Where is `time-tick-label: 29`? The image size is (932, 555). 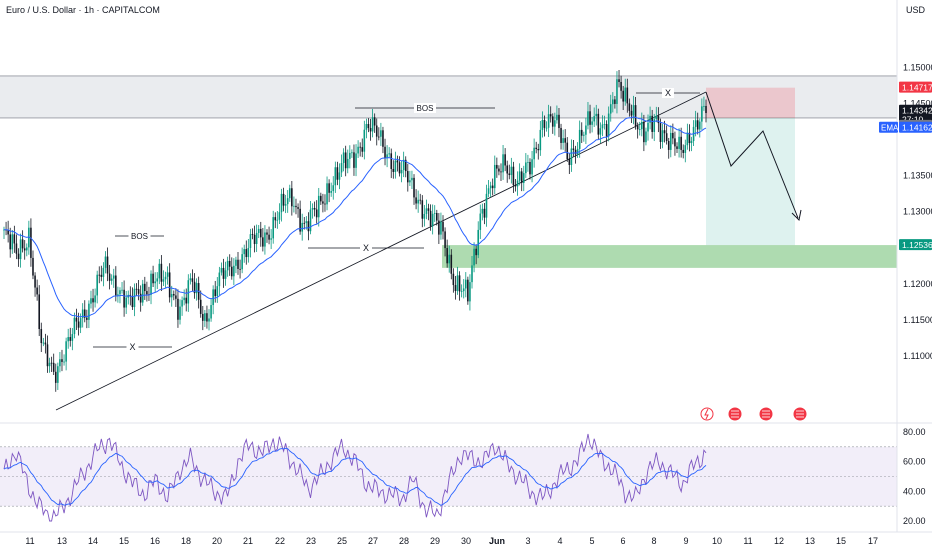
time-tick-label: 29 is located at coordinates (435, 541).